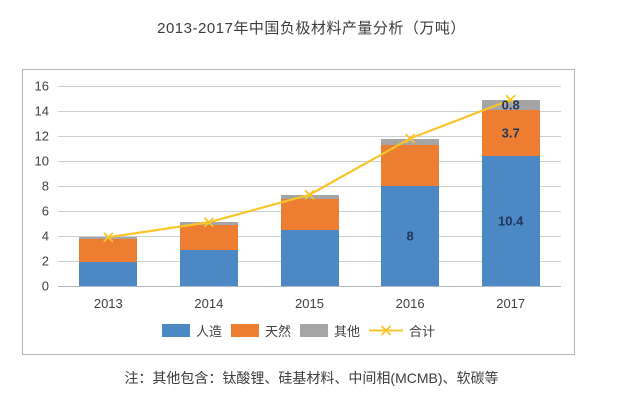  What do you see at coordinates (298, 330) in the screenshot?
I see `legend: 人造 天然 其他 合计` at bounding box center [298, 330].